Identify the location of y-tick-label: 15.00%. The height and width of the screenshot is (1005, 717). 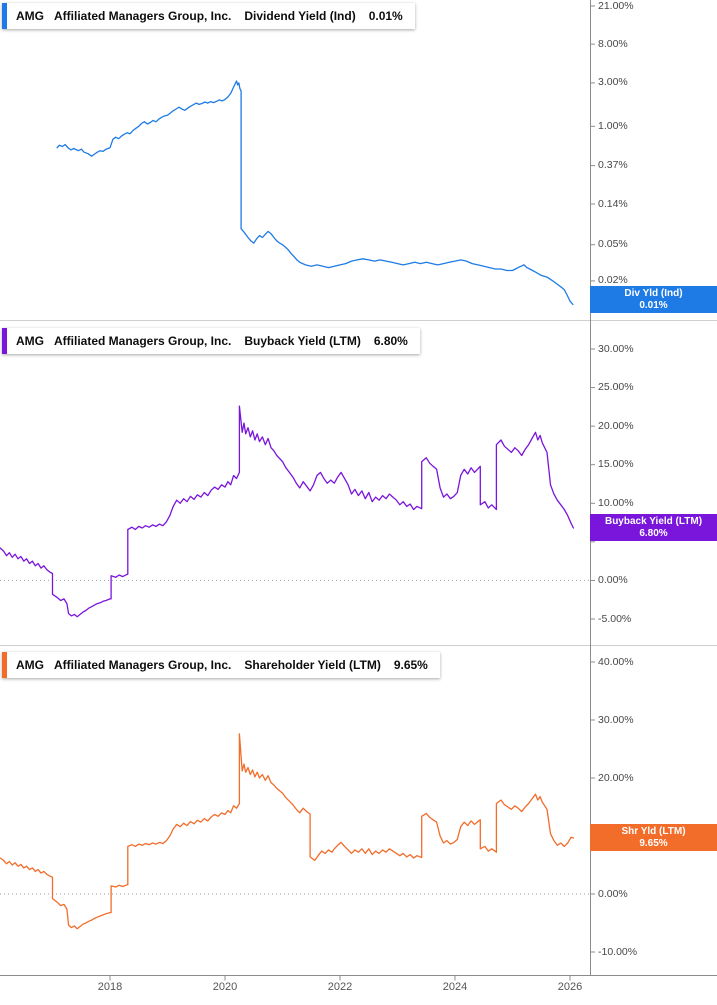
(616, 464).